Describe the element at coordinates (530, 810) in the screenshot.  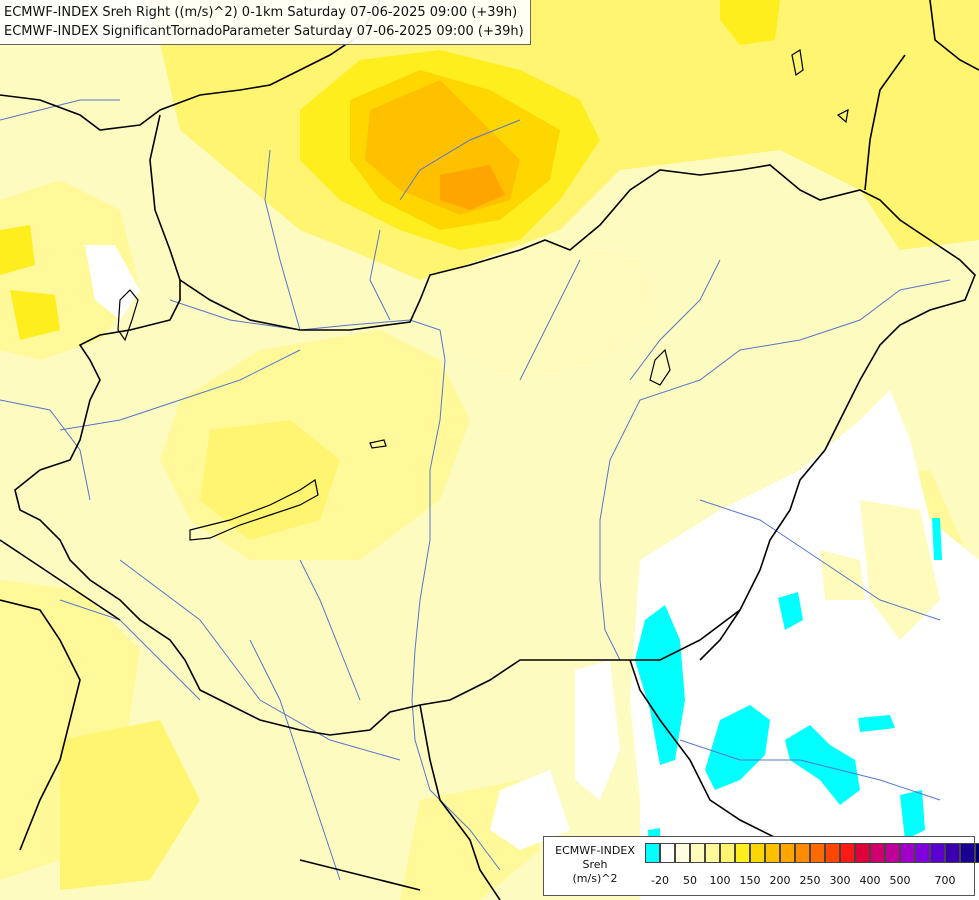
I see `sreh-white-south` at that location.